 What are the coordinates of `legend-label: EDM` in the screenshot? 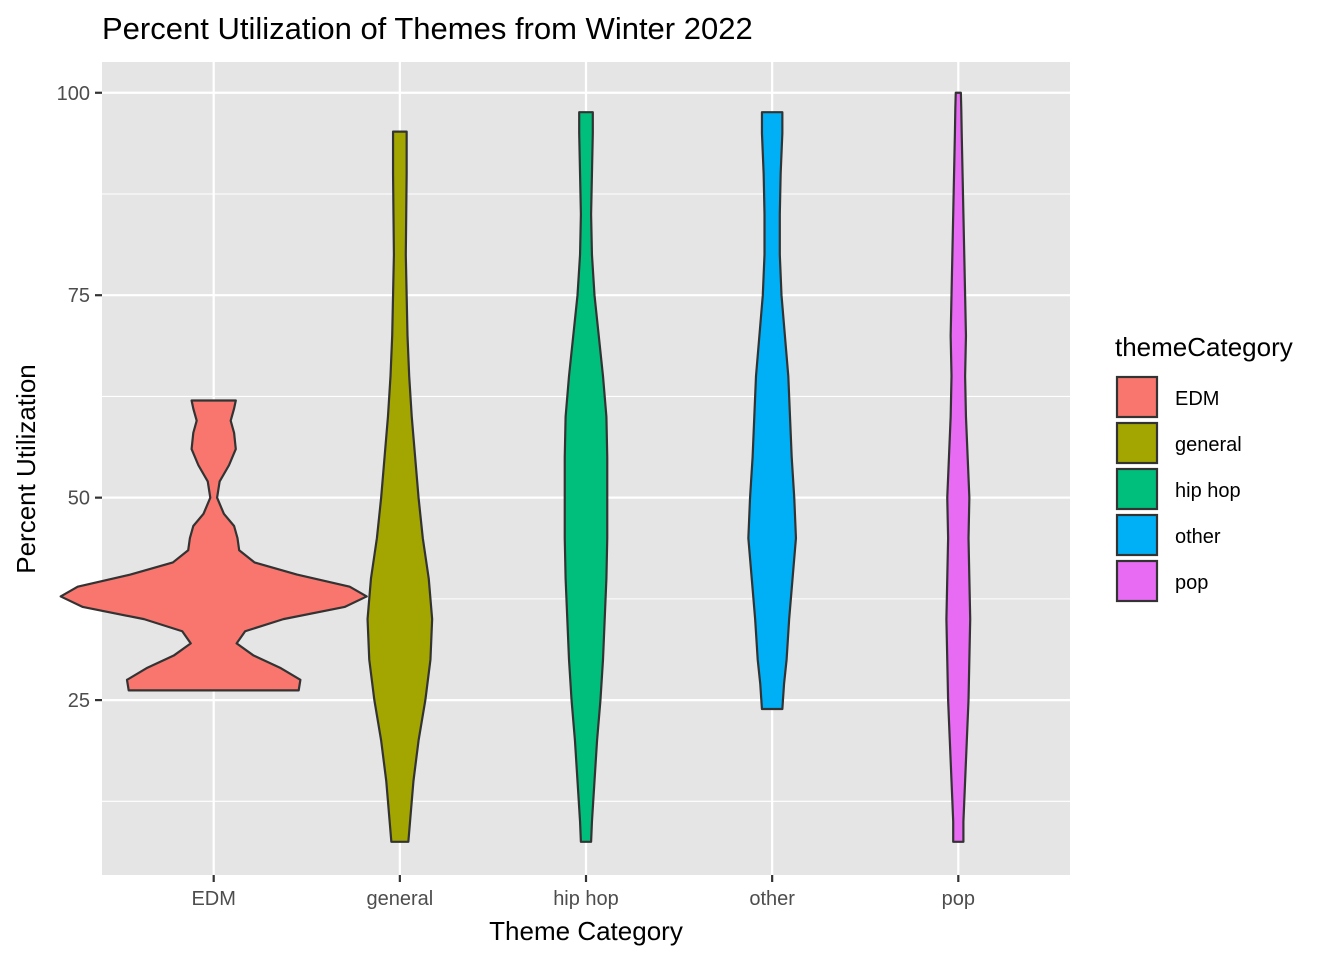 It's located at (1197, 399).